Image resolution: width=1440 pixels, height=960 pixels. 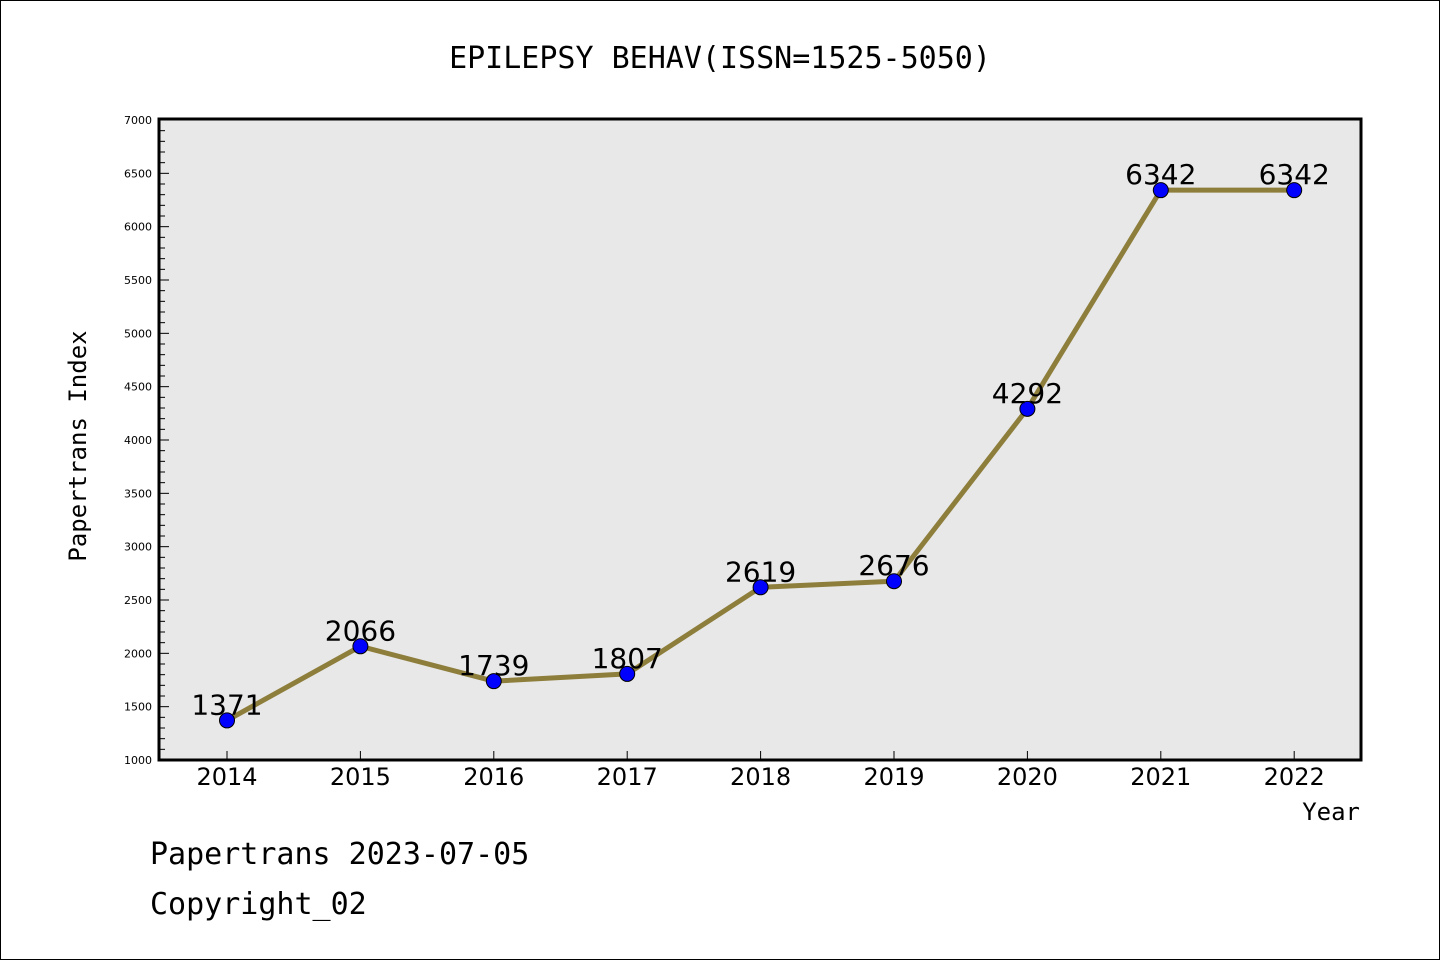 I want to click on y-tick-label: 2500, so click(x=138, y=600).